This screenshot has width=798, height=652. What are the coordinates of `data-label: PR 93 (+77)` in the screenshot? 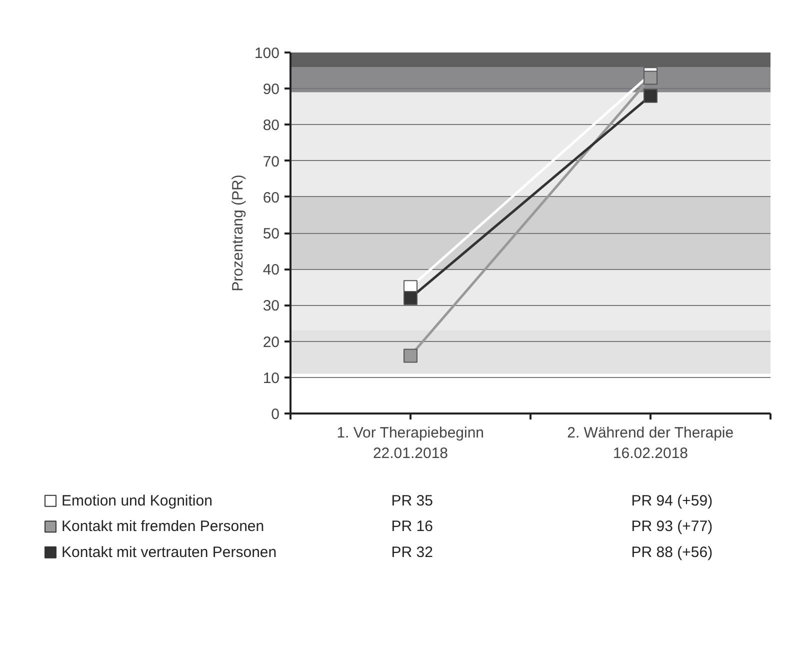 It's located at (672, 527).